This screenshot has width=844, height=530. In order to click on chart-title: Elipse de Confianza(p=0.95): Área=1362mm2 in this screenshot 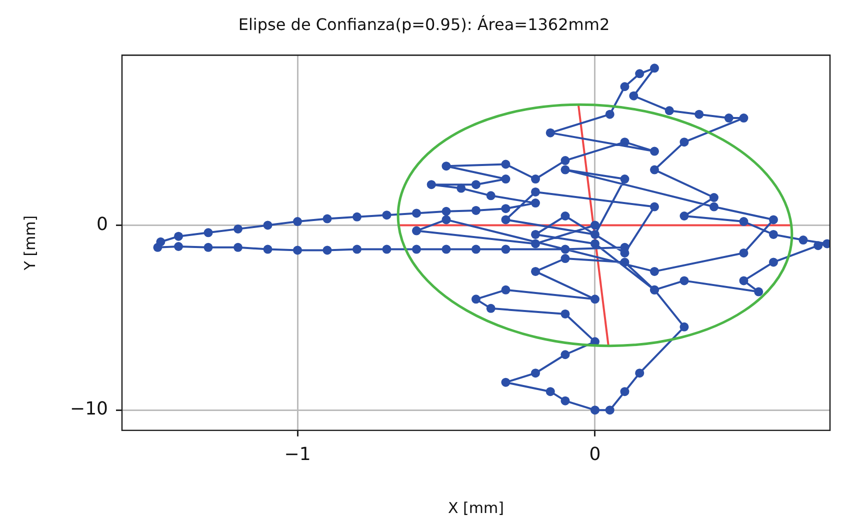, I will do `click(424, 24)`.